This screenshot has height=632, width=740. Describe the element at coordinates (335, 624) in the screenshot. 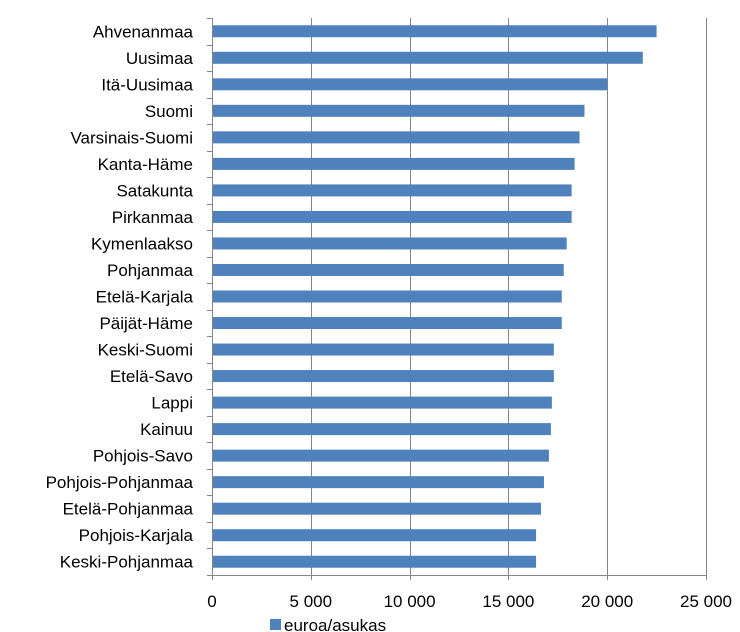

I see `legend-label: euroa/asukas` at that location.